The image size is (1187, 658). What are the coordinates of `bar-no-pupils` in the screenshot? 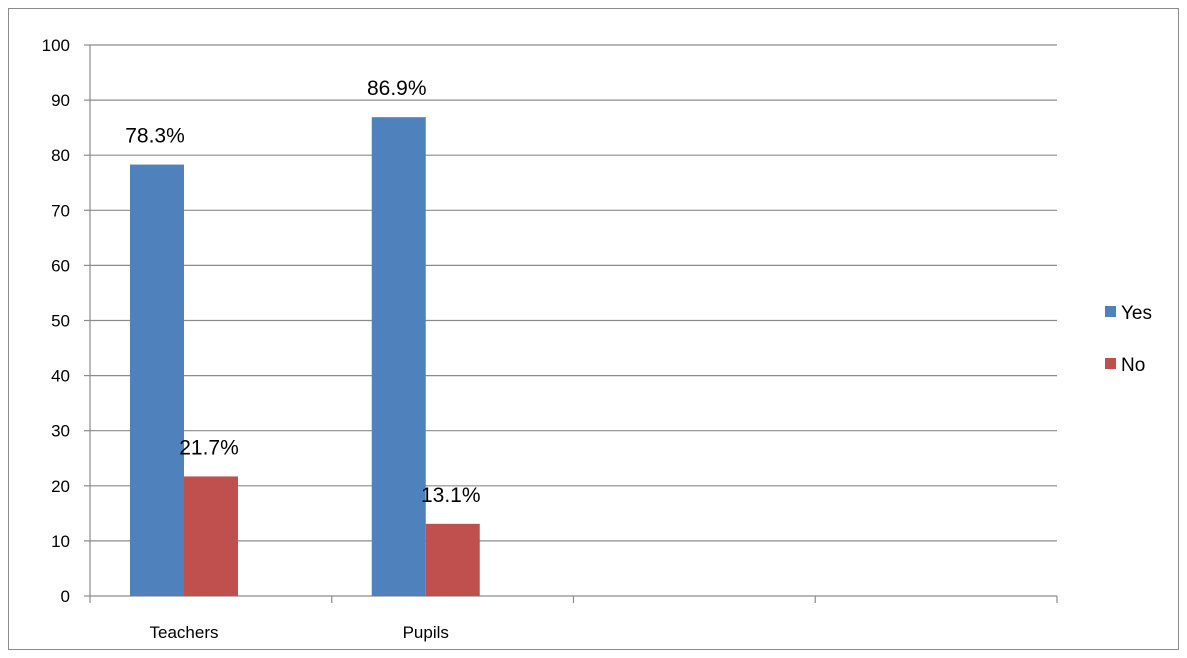 It's located at (452, 559).